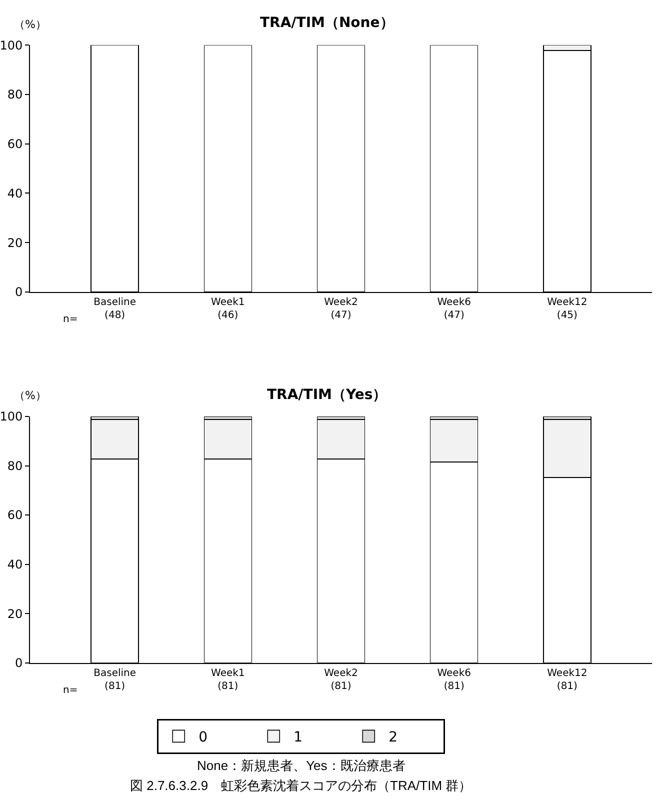 The width and height of the screenshot is (666, 804). I want to click on legend-label: 2, so click(393, 738).